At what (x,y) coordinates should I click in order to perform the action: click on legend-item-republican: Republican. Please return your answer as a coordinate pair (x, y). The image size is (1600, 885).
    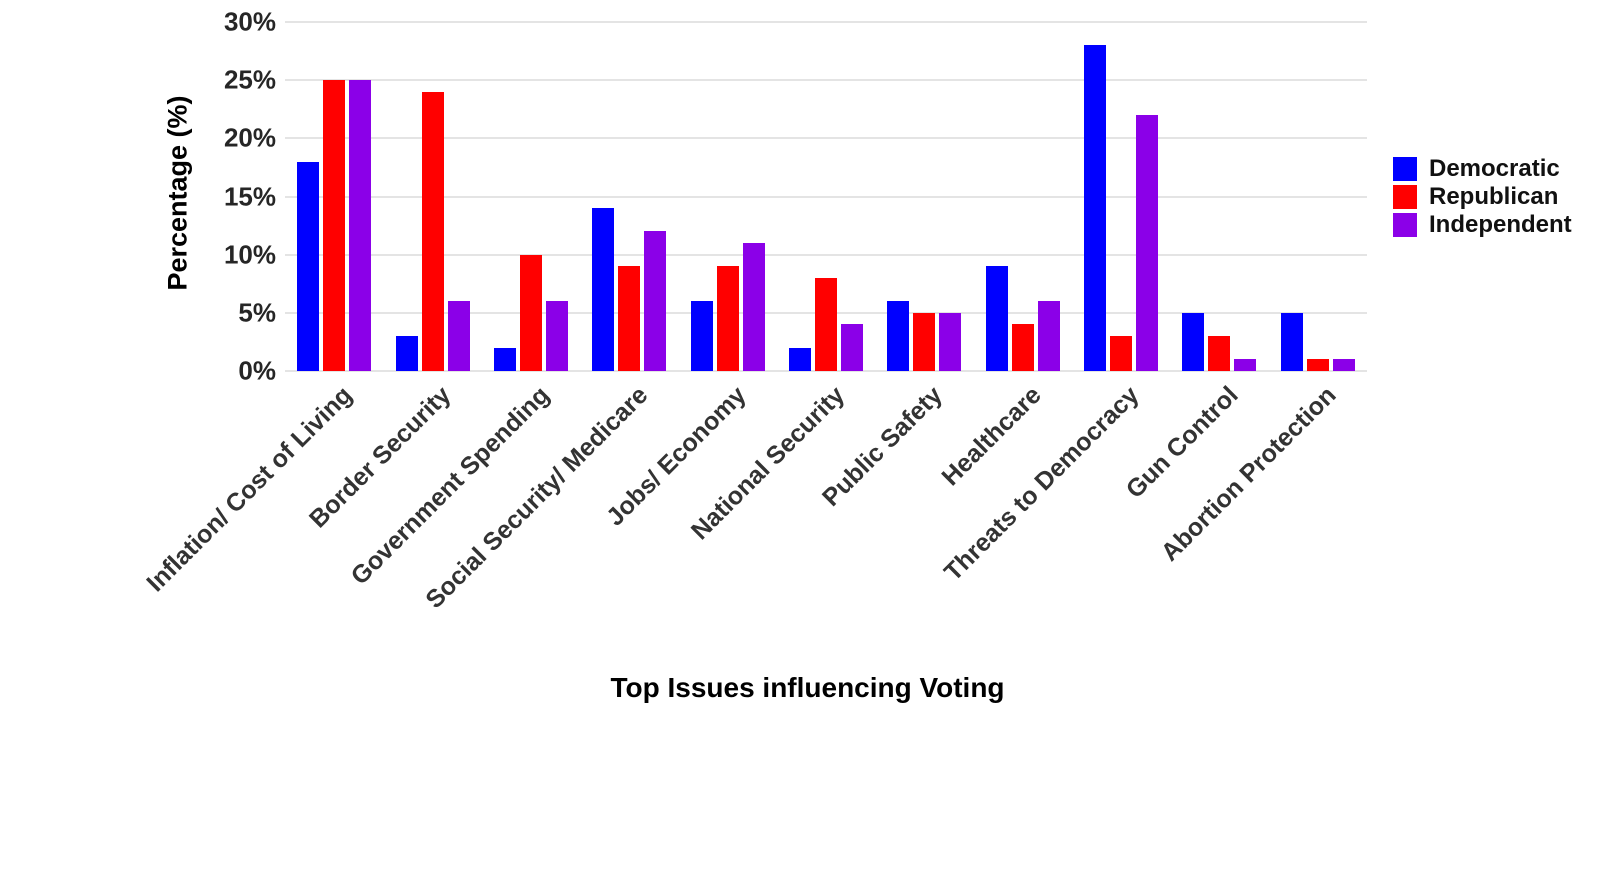
    Looking at the image, I should click on (1482, 196).